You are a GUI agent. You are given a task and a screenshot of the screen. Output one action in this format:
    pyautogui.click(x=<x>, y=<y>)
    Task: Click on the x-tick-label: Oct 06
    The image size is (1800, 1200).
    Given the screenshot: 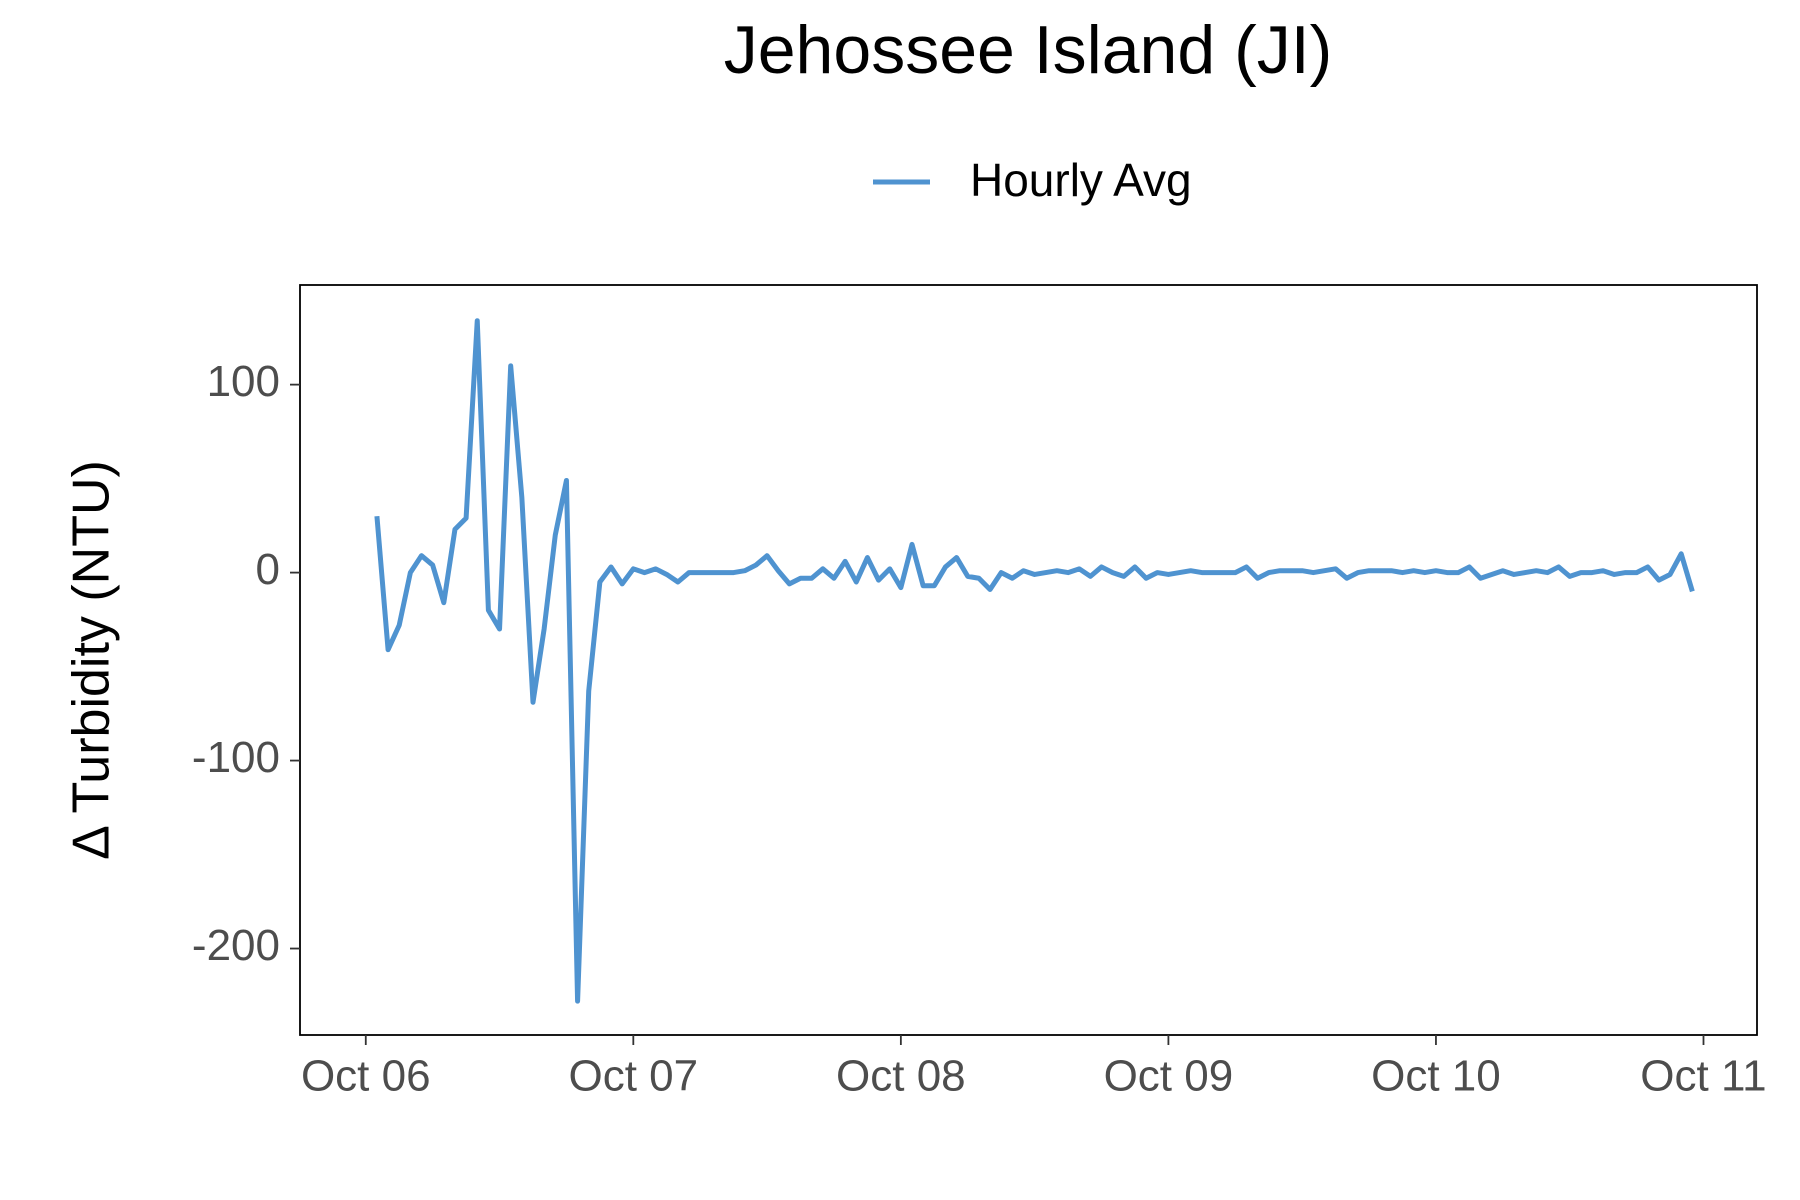 What is the action you would take?
    pyautogui.click(x=366, y=1076)
    